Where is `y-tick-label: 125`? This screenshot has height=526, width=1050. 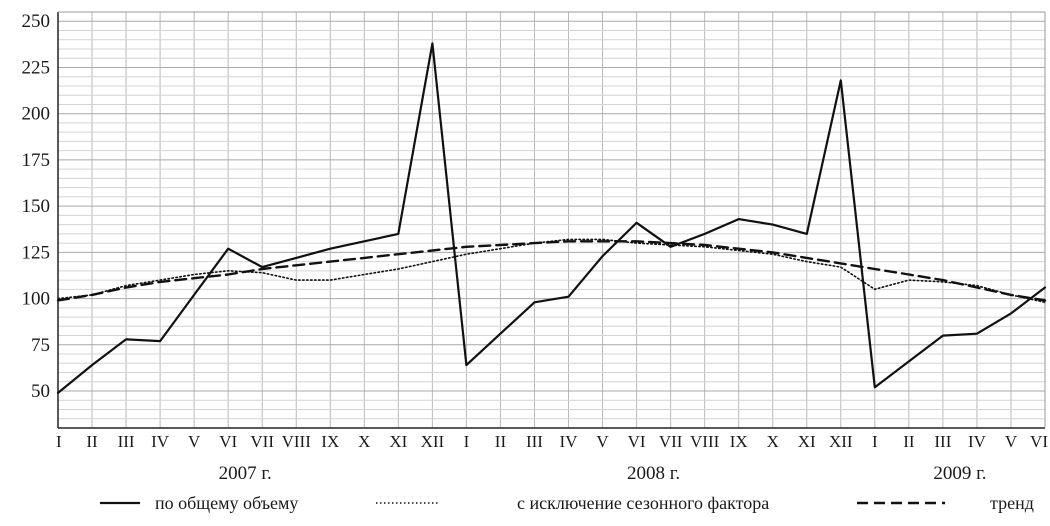
y-tick-label: 125 is located at coordinates (36, 252).